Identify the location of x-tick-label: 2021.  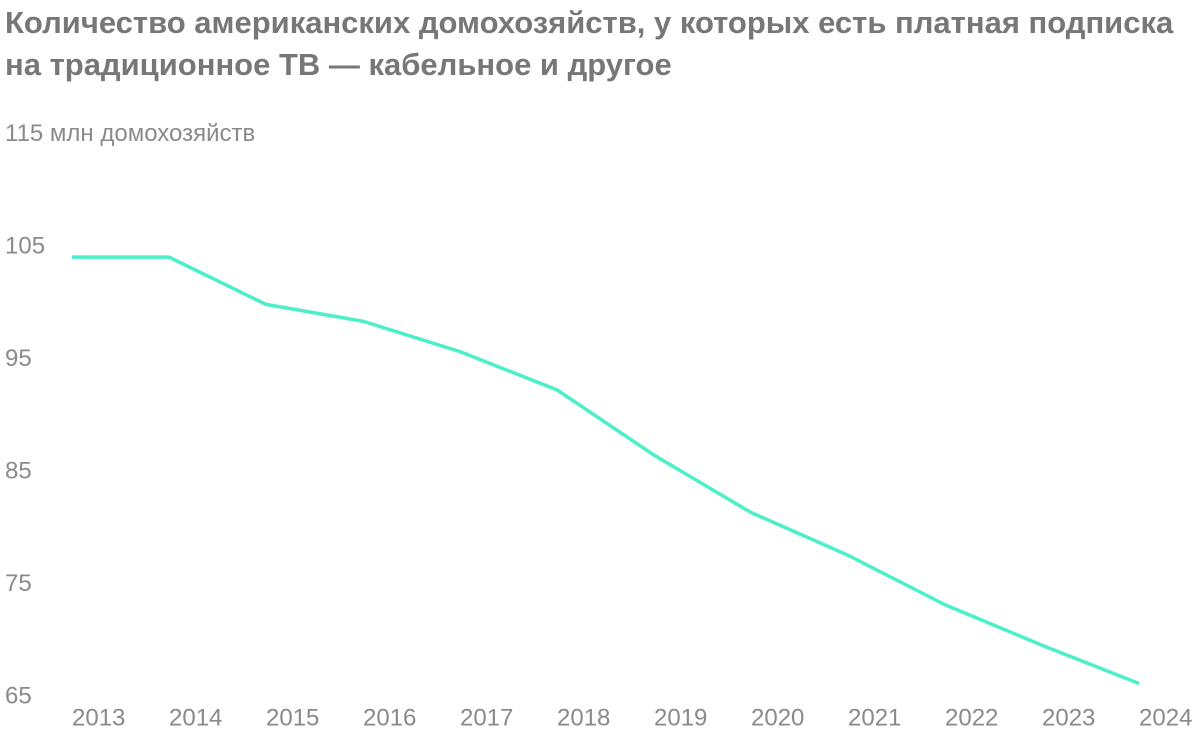
(874, 717).